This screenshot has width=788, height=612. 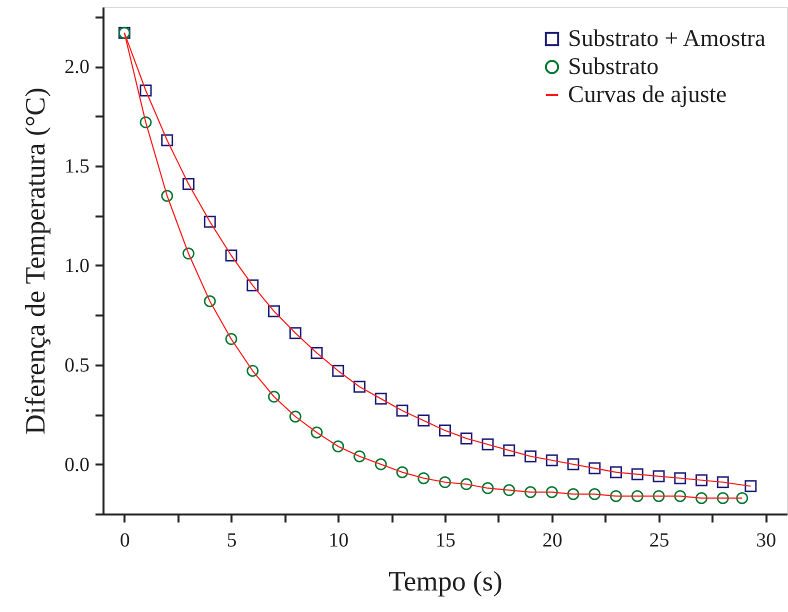 I want to click on y-tick-label: 2.0, so click(x=77, y=67).